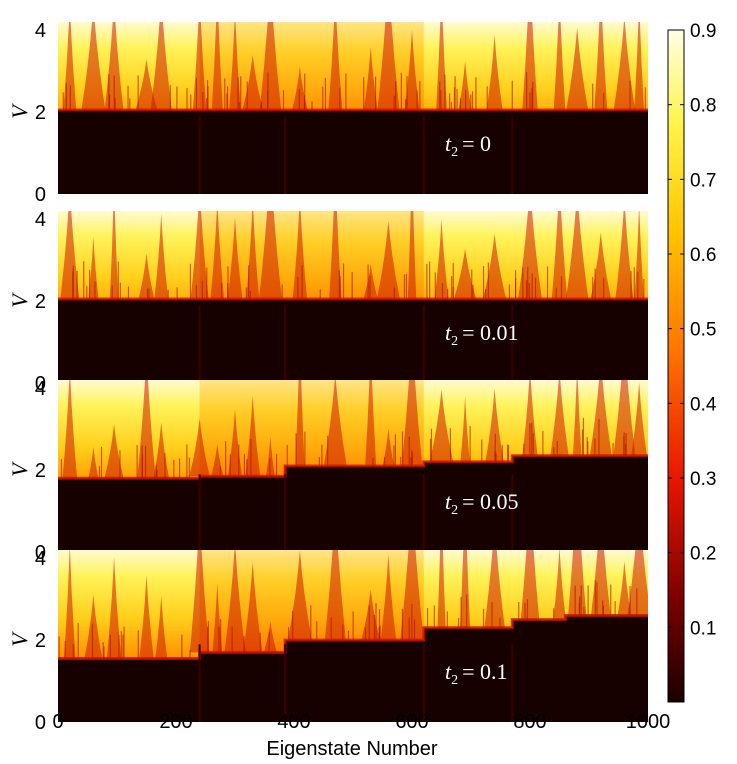 The width and height of the screenshot is (737, 764). Describe the element at coordinates (482, 334) in the screenshot. I see `panel-annotation: t2 = 0.01` at that location.